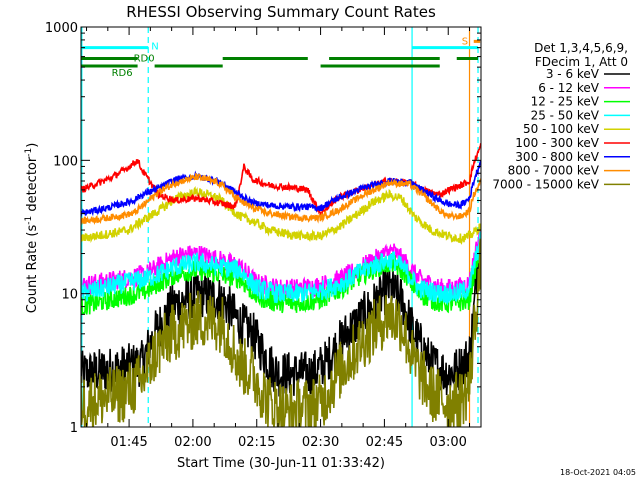 This screenshot has width=640, height=480. I want to click on y-tick-label: 10, so click(69, 295).